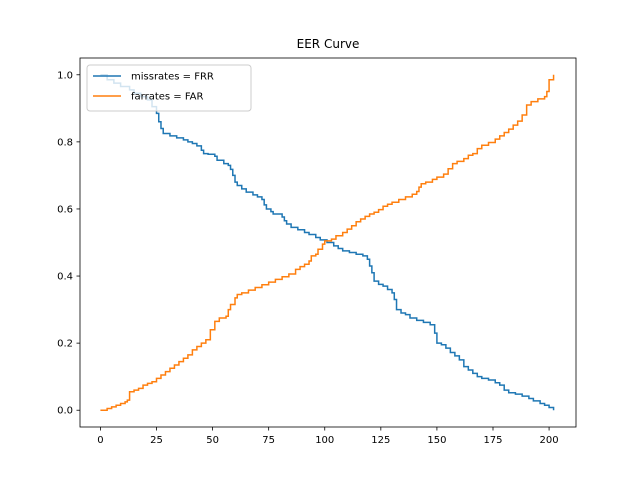 This screenshot has height=480, width=640. What do you see at coordinates (65, 277) in the screenshot?
I see `y-tick-label: 0.4` at bounding box center [65, 277].